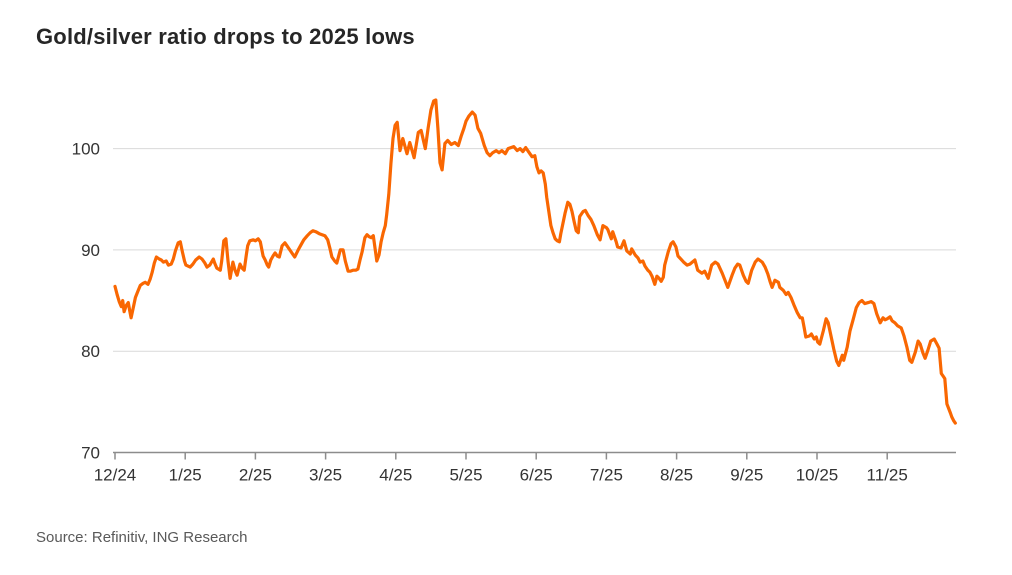 Image resolution: width=1012 pixels, height=575 pixels. What do you see at coordinates (676, 475) in the screenshot?
I see `x-axis-label: 8/25` at bounding box center [676, 475].